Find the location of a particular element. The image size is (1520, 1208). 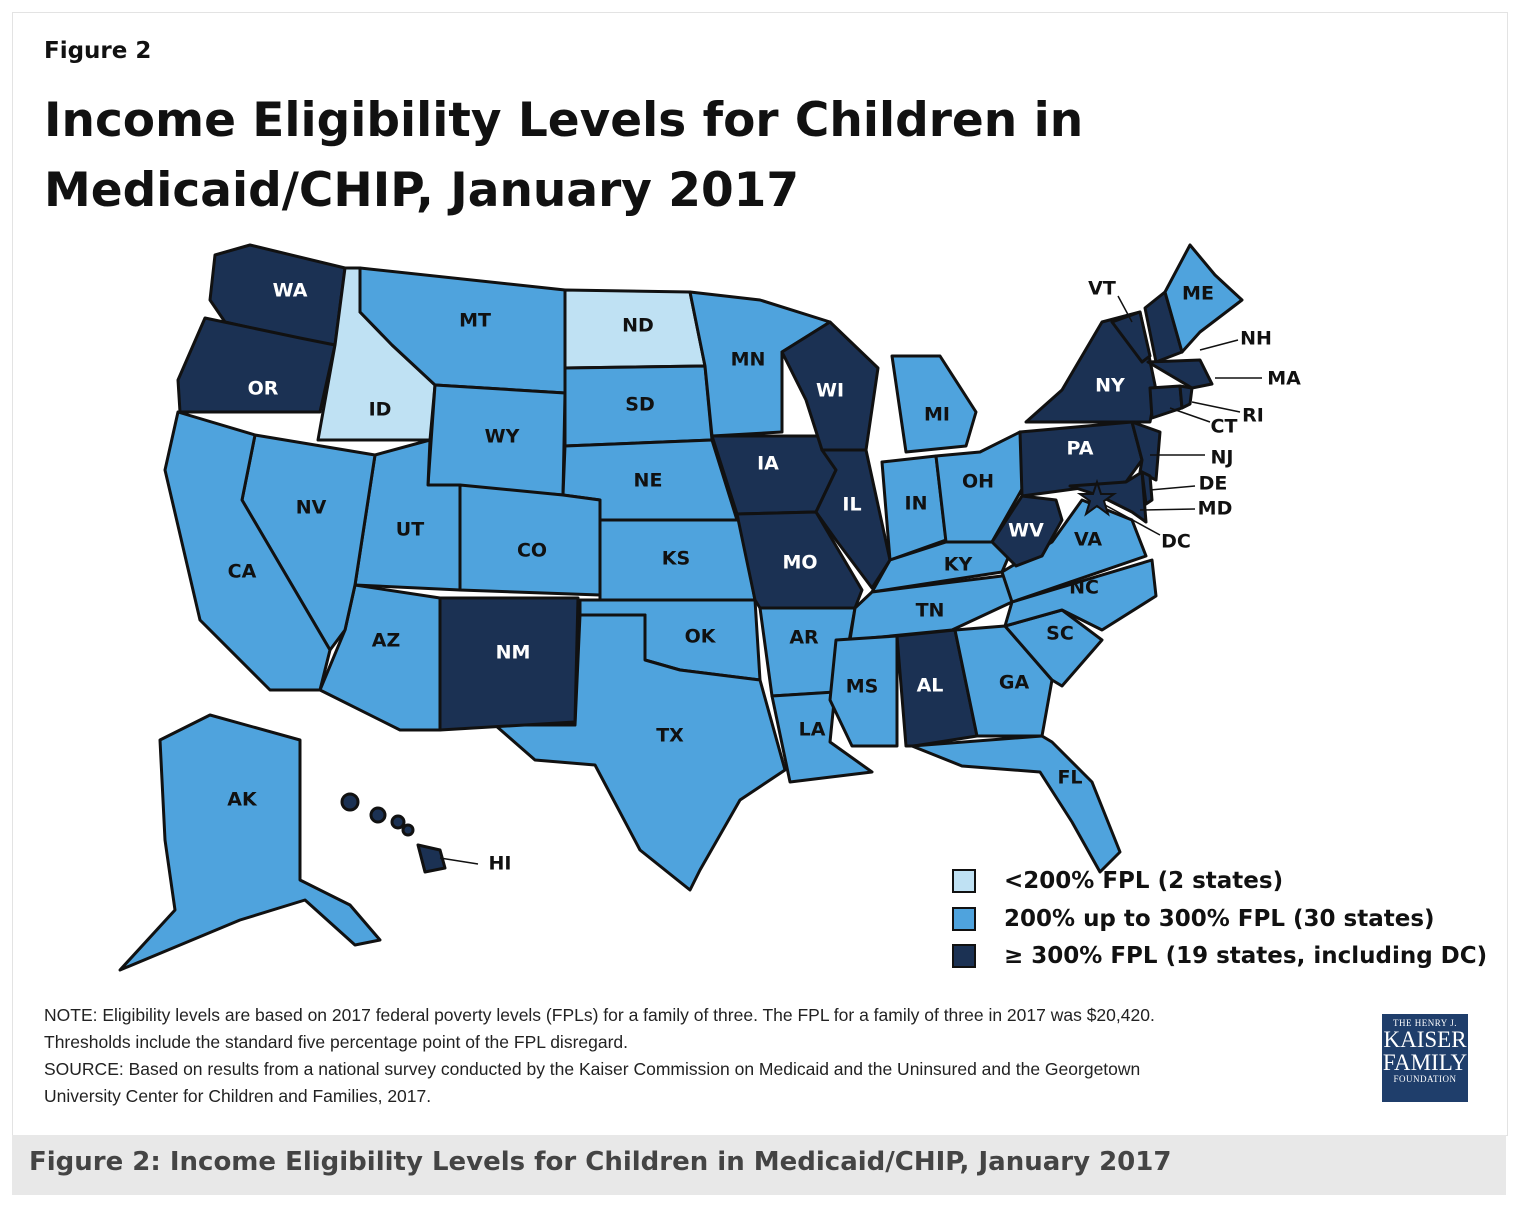

state-label-mo: MO is located at coordinates (799, 563).